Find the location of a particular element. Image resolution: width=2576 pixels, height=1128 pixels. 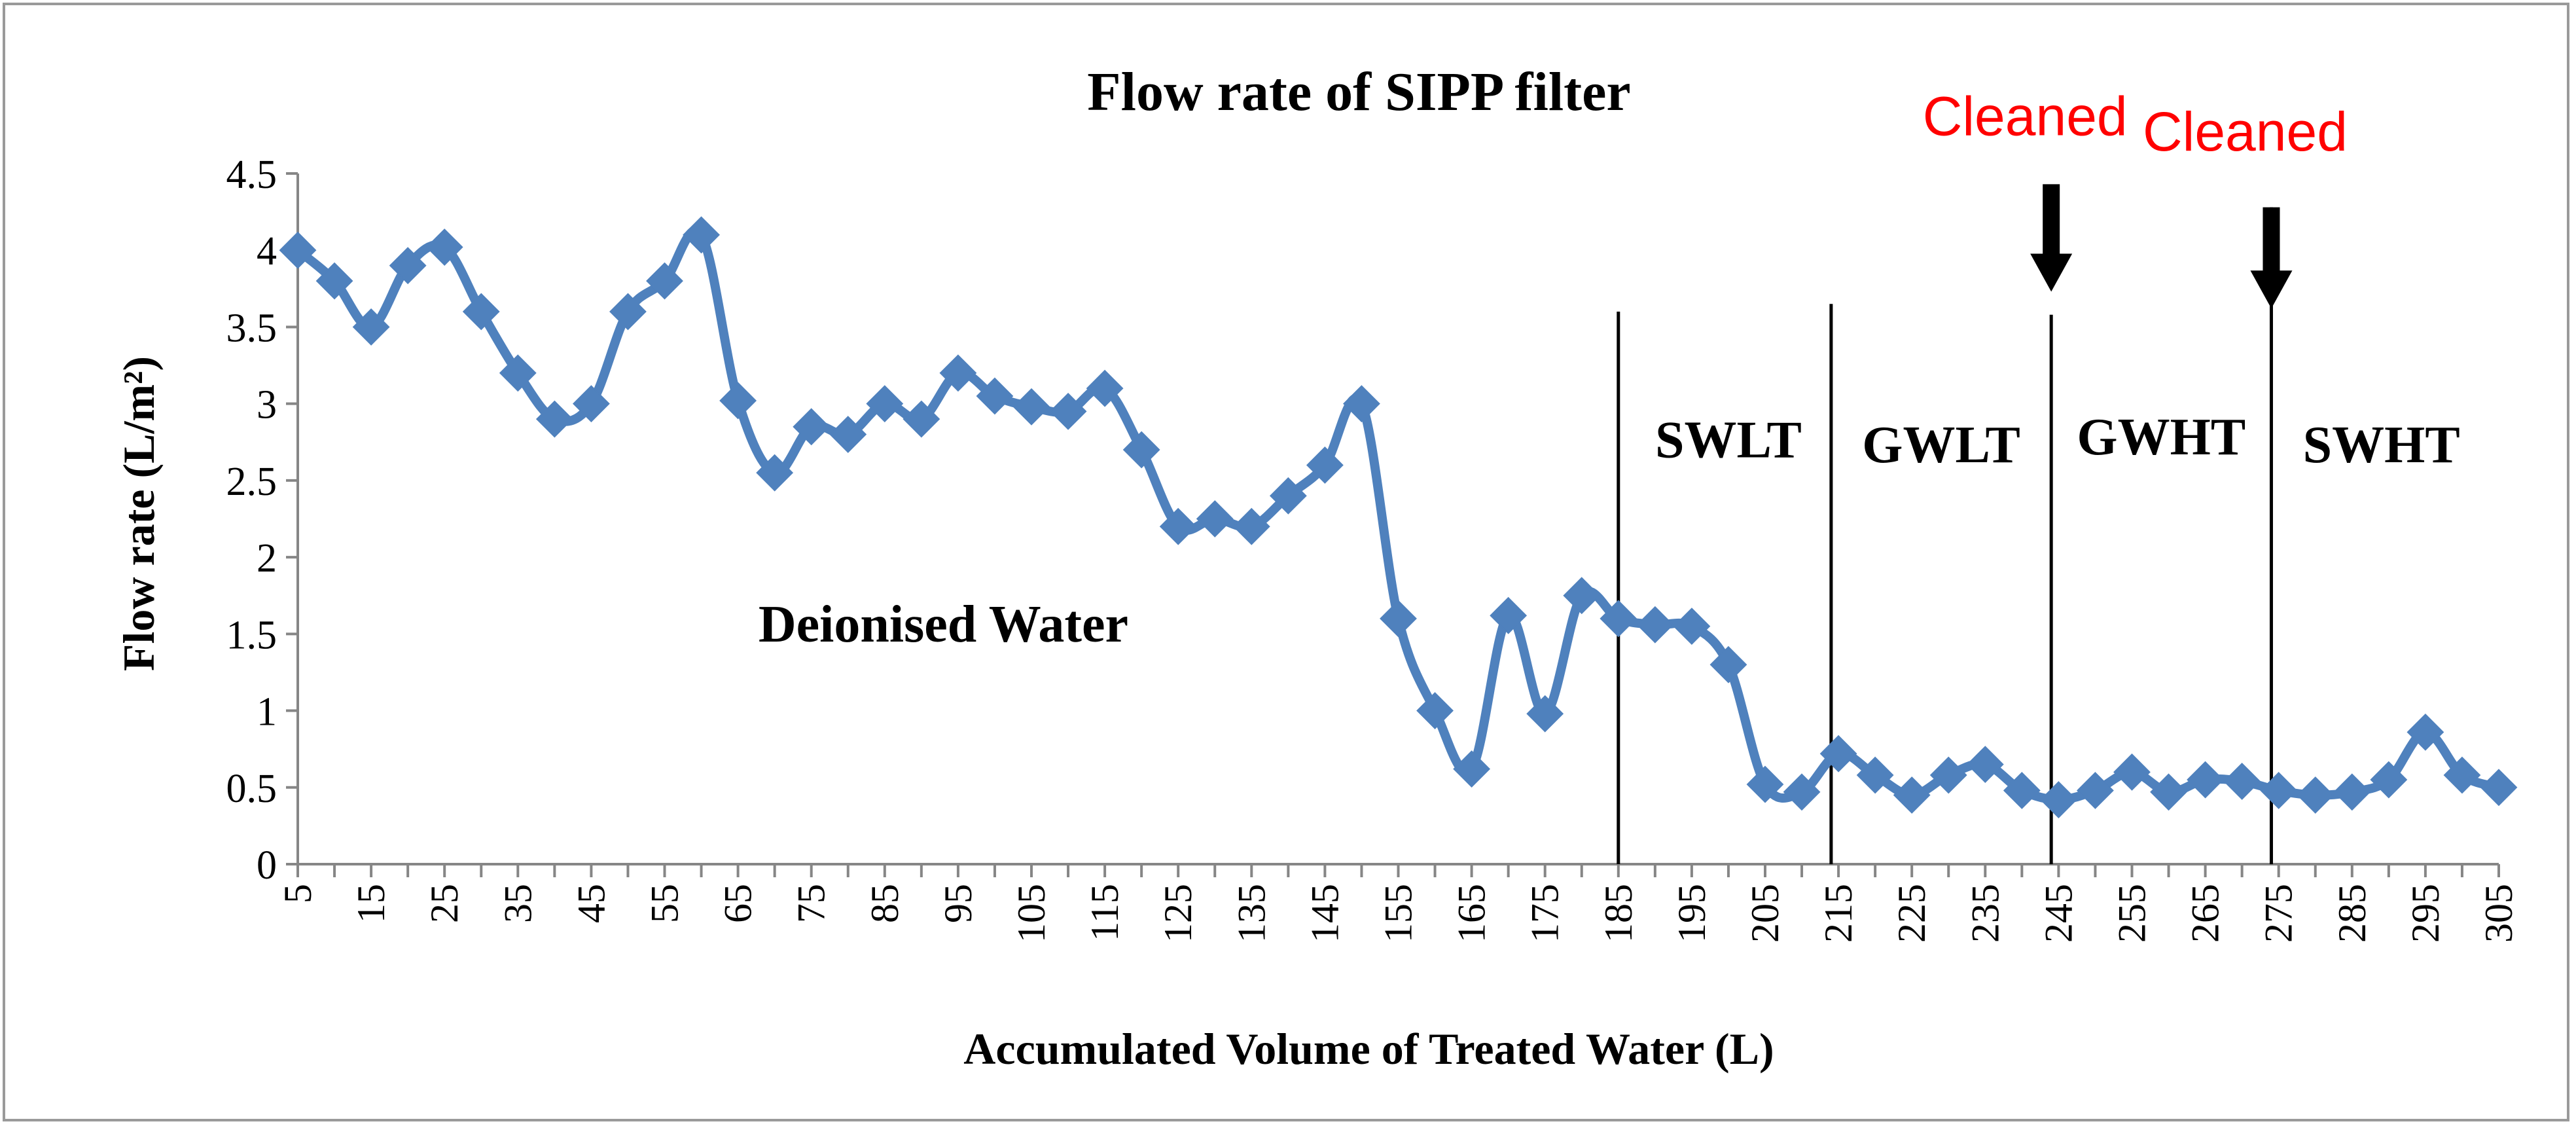

x-tick-label: 215 is located at coordinates (1838, 913).